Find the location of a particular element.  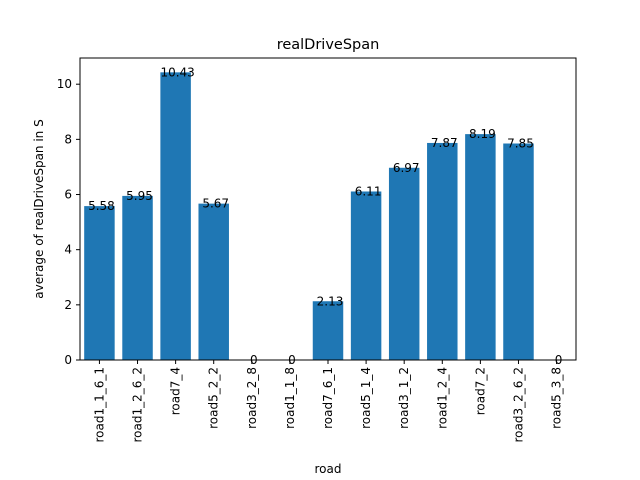

chart-title: realDriveSpan is located at coordinates (328, 45).